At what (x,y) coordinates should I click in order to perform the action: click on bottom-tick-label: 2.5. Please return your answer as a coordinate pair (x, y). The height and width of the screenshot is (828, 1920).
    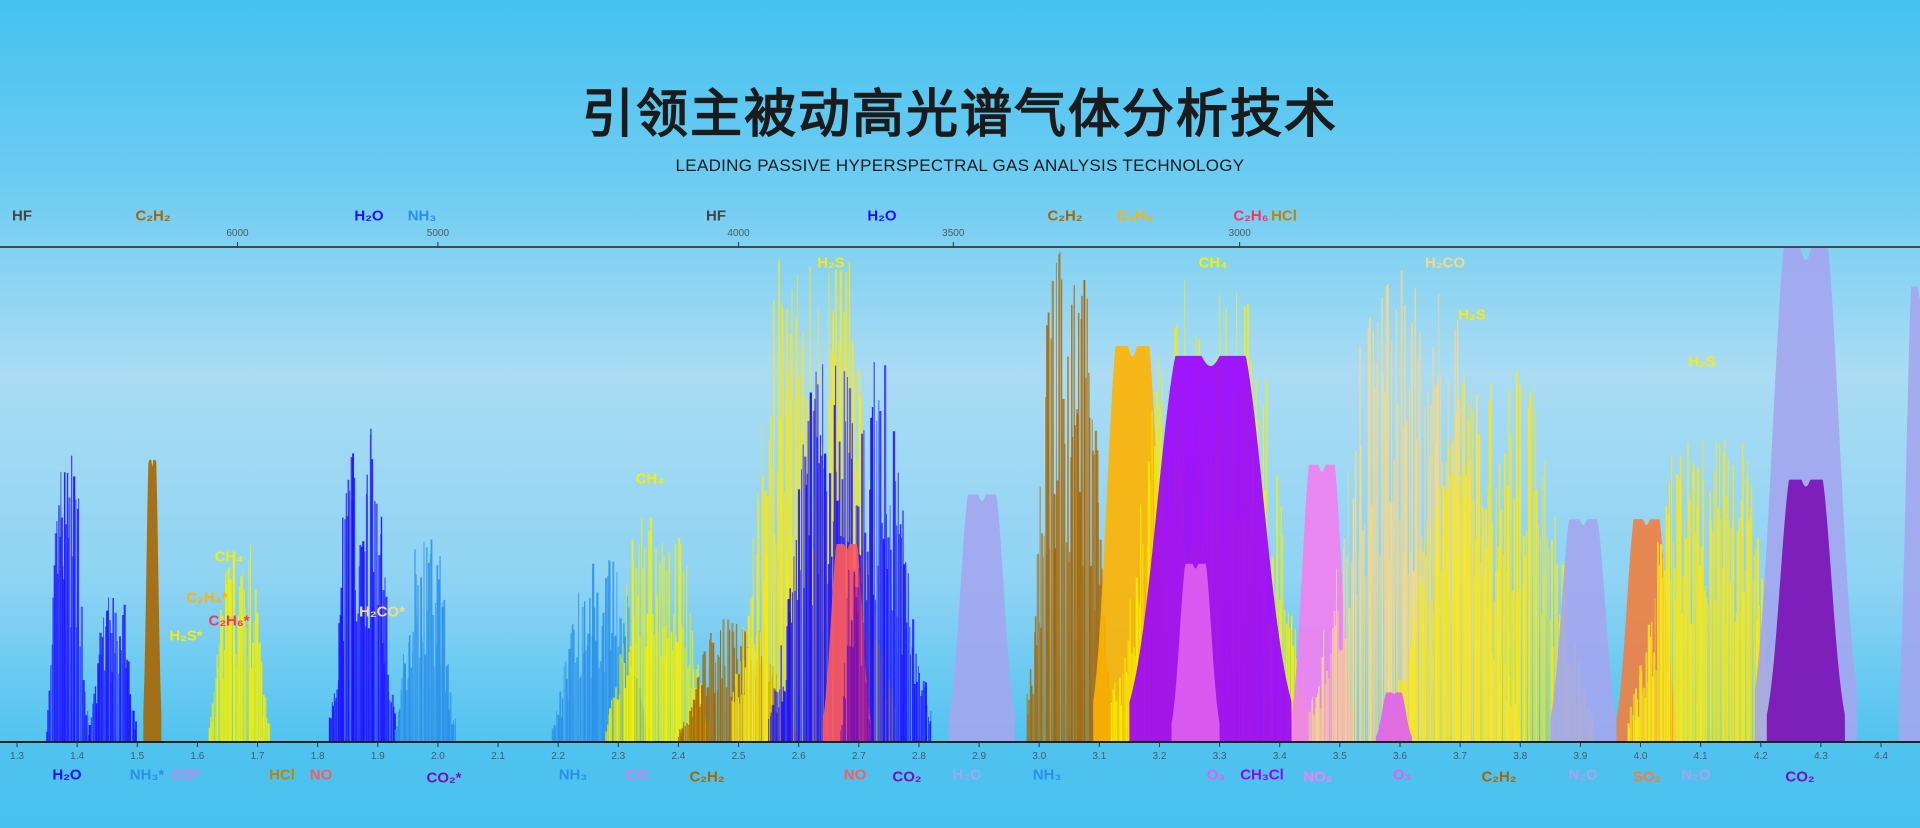
    Looking at the image, I should click on (738, 756).